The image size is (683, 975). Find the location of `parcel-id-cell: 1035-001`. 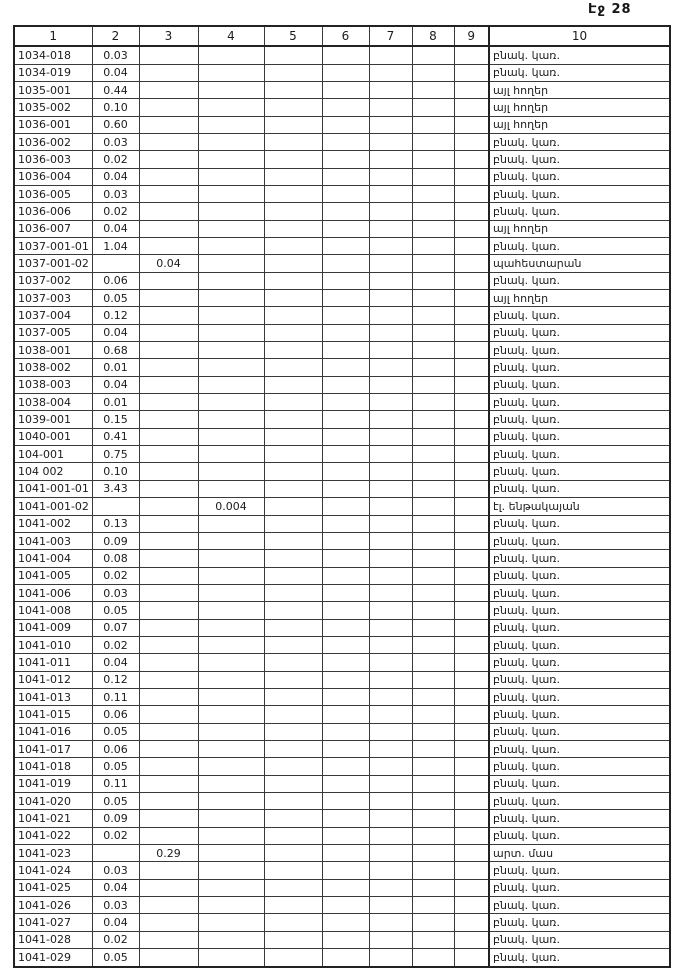

parcel-id-cell: 1035-001 is located at coordinates (53, 90).